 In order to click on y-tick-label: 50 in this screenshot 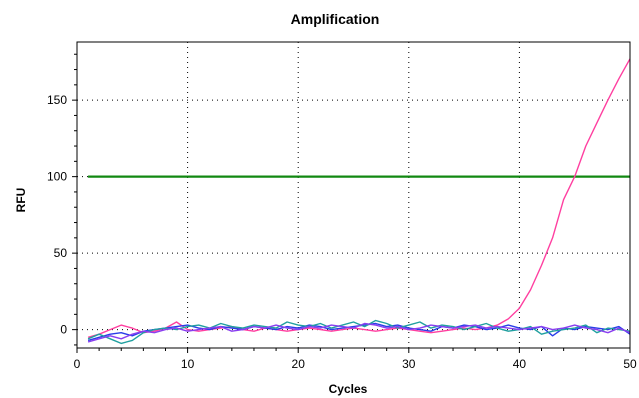, I will do `click(61, 253)`.